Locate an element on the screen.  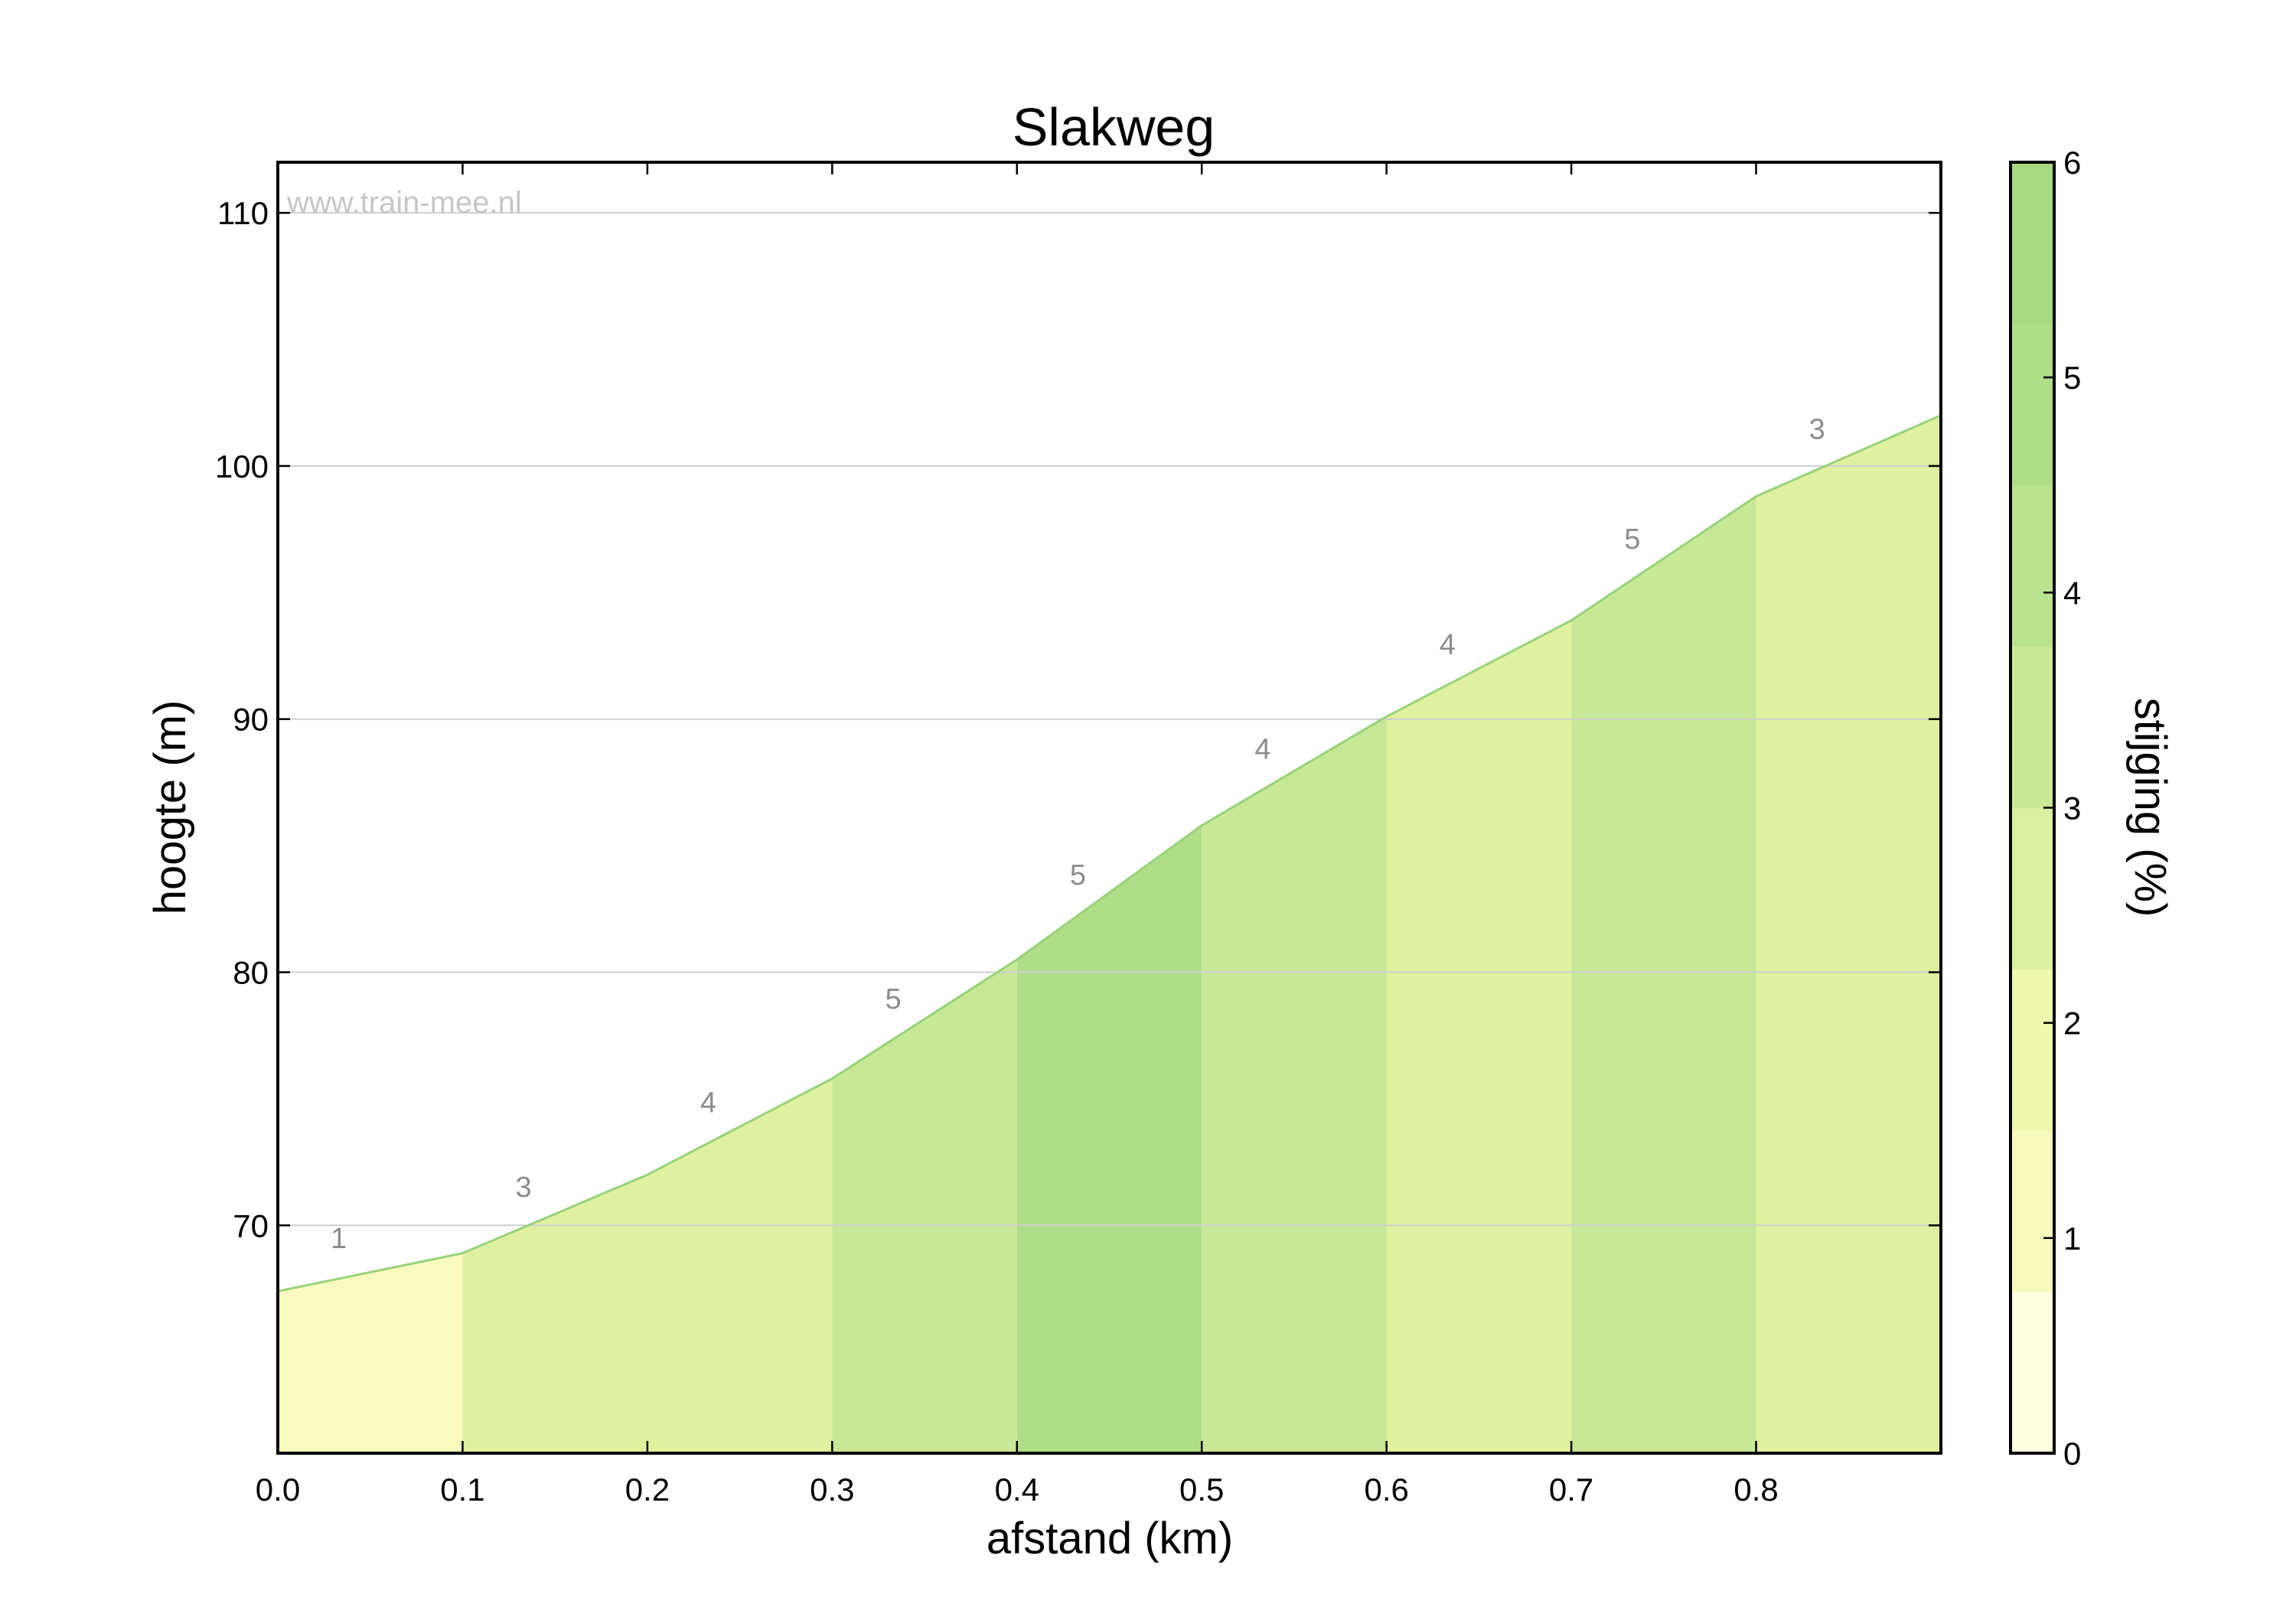
colorbar-tick-label-0: 0 is located at coordinates (2072, 1454).